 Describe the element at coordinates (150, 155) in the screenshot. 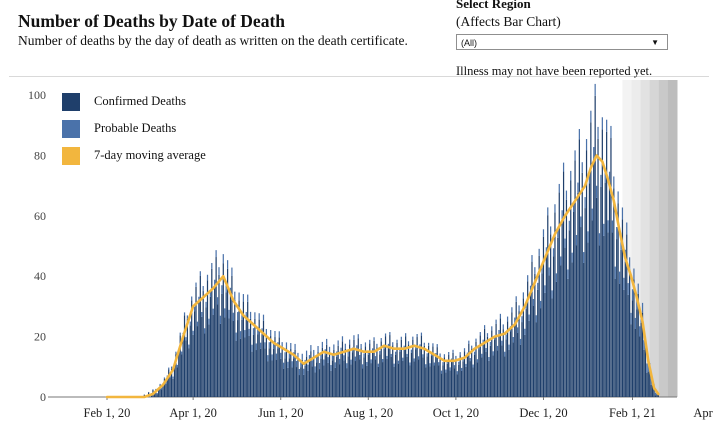

I see `legend-average-label: 7-day moving average` at that location.